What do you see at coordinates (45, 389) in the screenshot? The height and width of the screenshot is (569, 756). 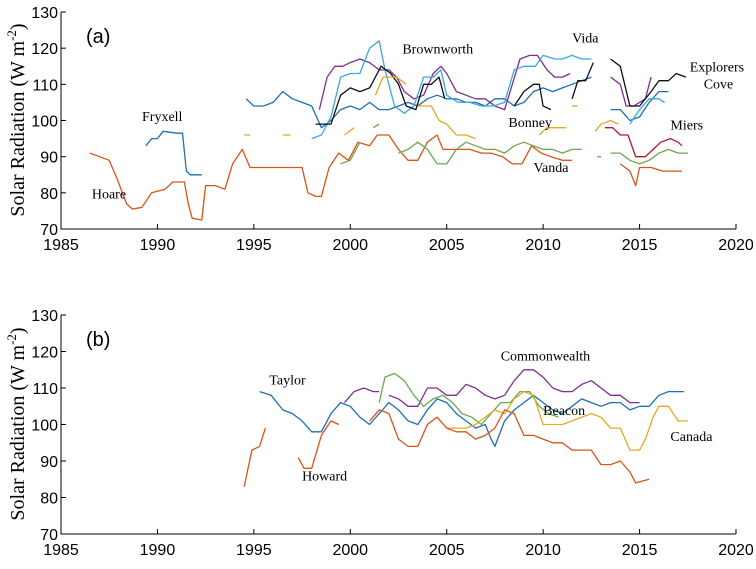 I see `panel-b-y-tick-label-110: 110` at bounding box center [45, 389].